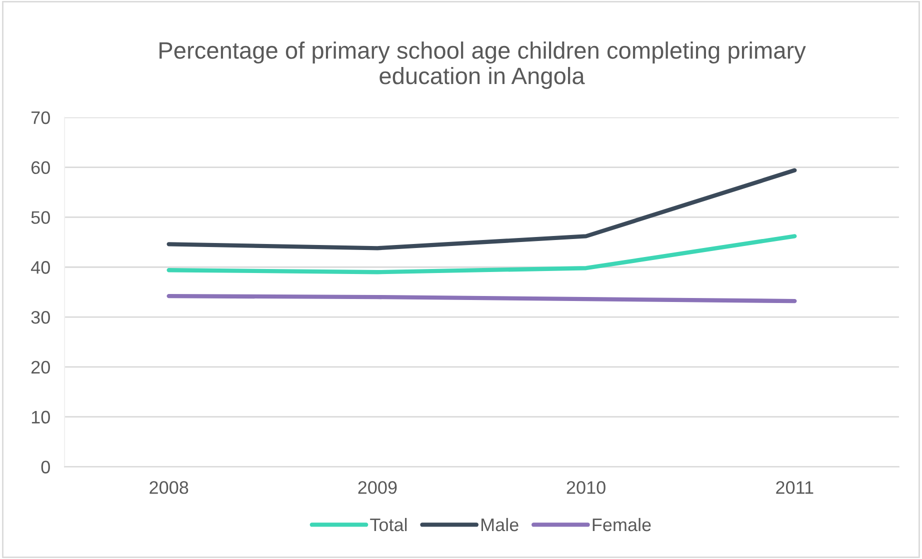 This screenshot has height=559, width=922. What do you see at coordinates (40, 167) in the screenshot?
I see `y-tick-label: 60` at bounding box center [40, 167].